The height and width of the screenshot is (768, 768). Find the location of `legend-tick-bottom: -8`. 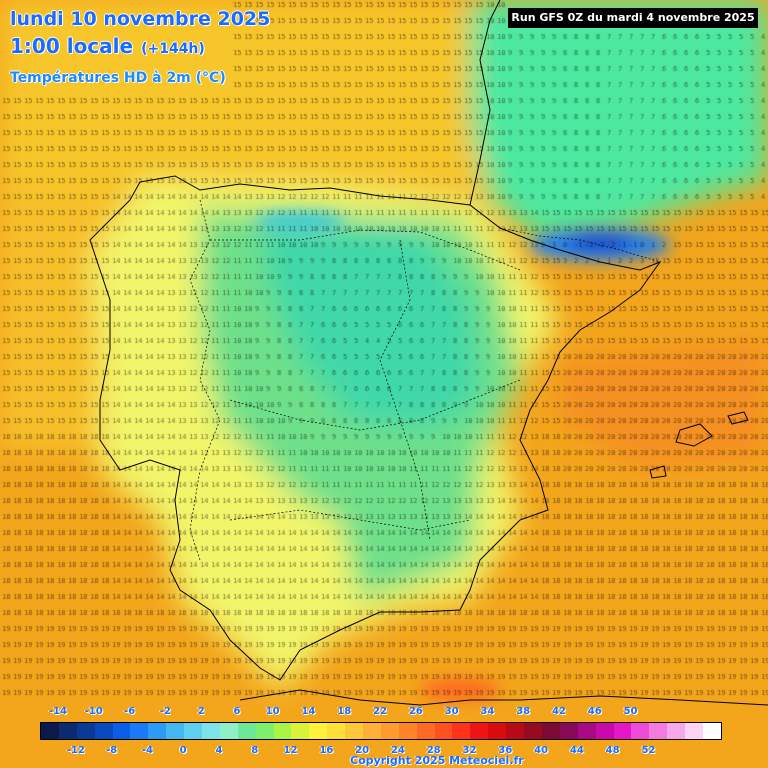

legend-tick-bottom: -8 is located at coordinates (112, 750).